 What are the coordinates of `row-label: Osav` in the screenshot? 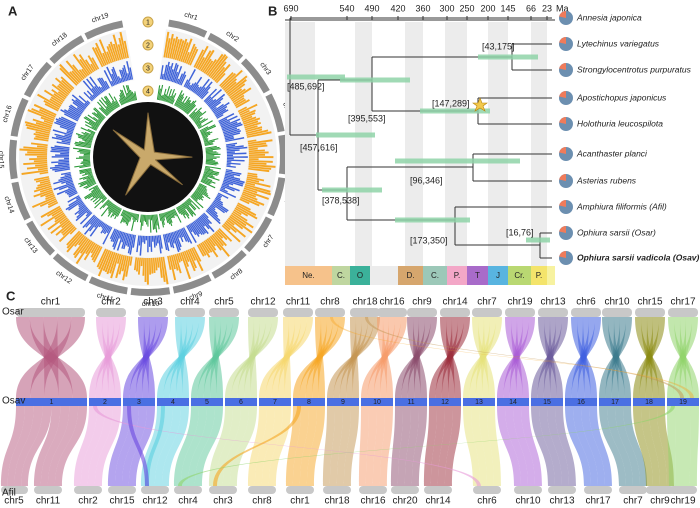 It's located at (13, 401).